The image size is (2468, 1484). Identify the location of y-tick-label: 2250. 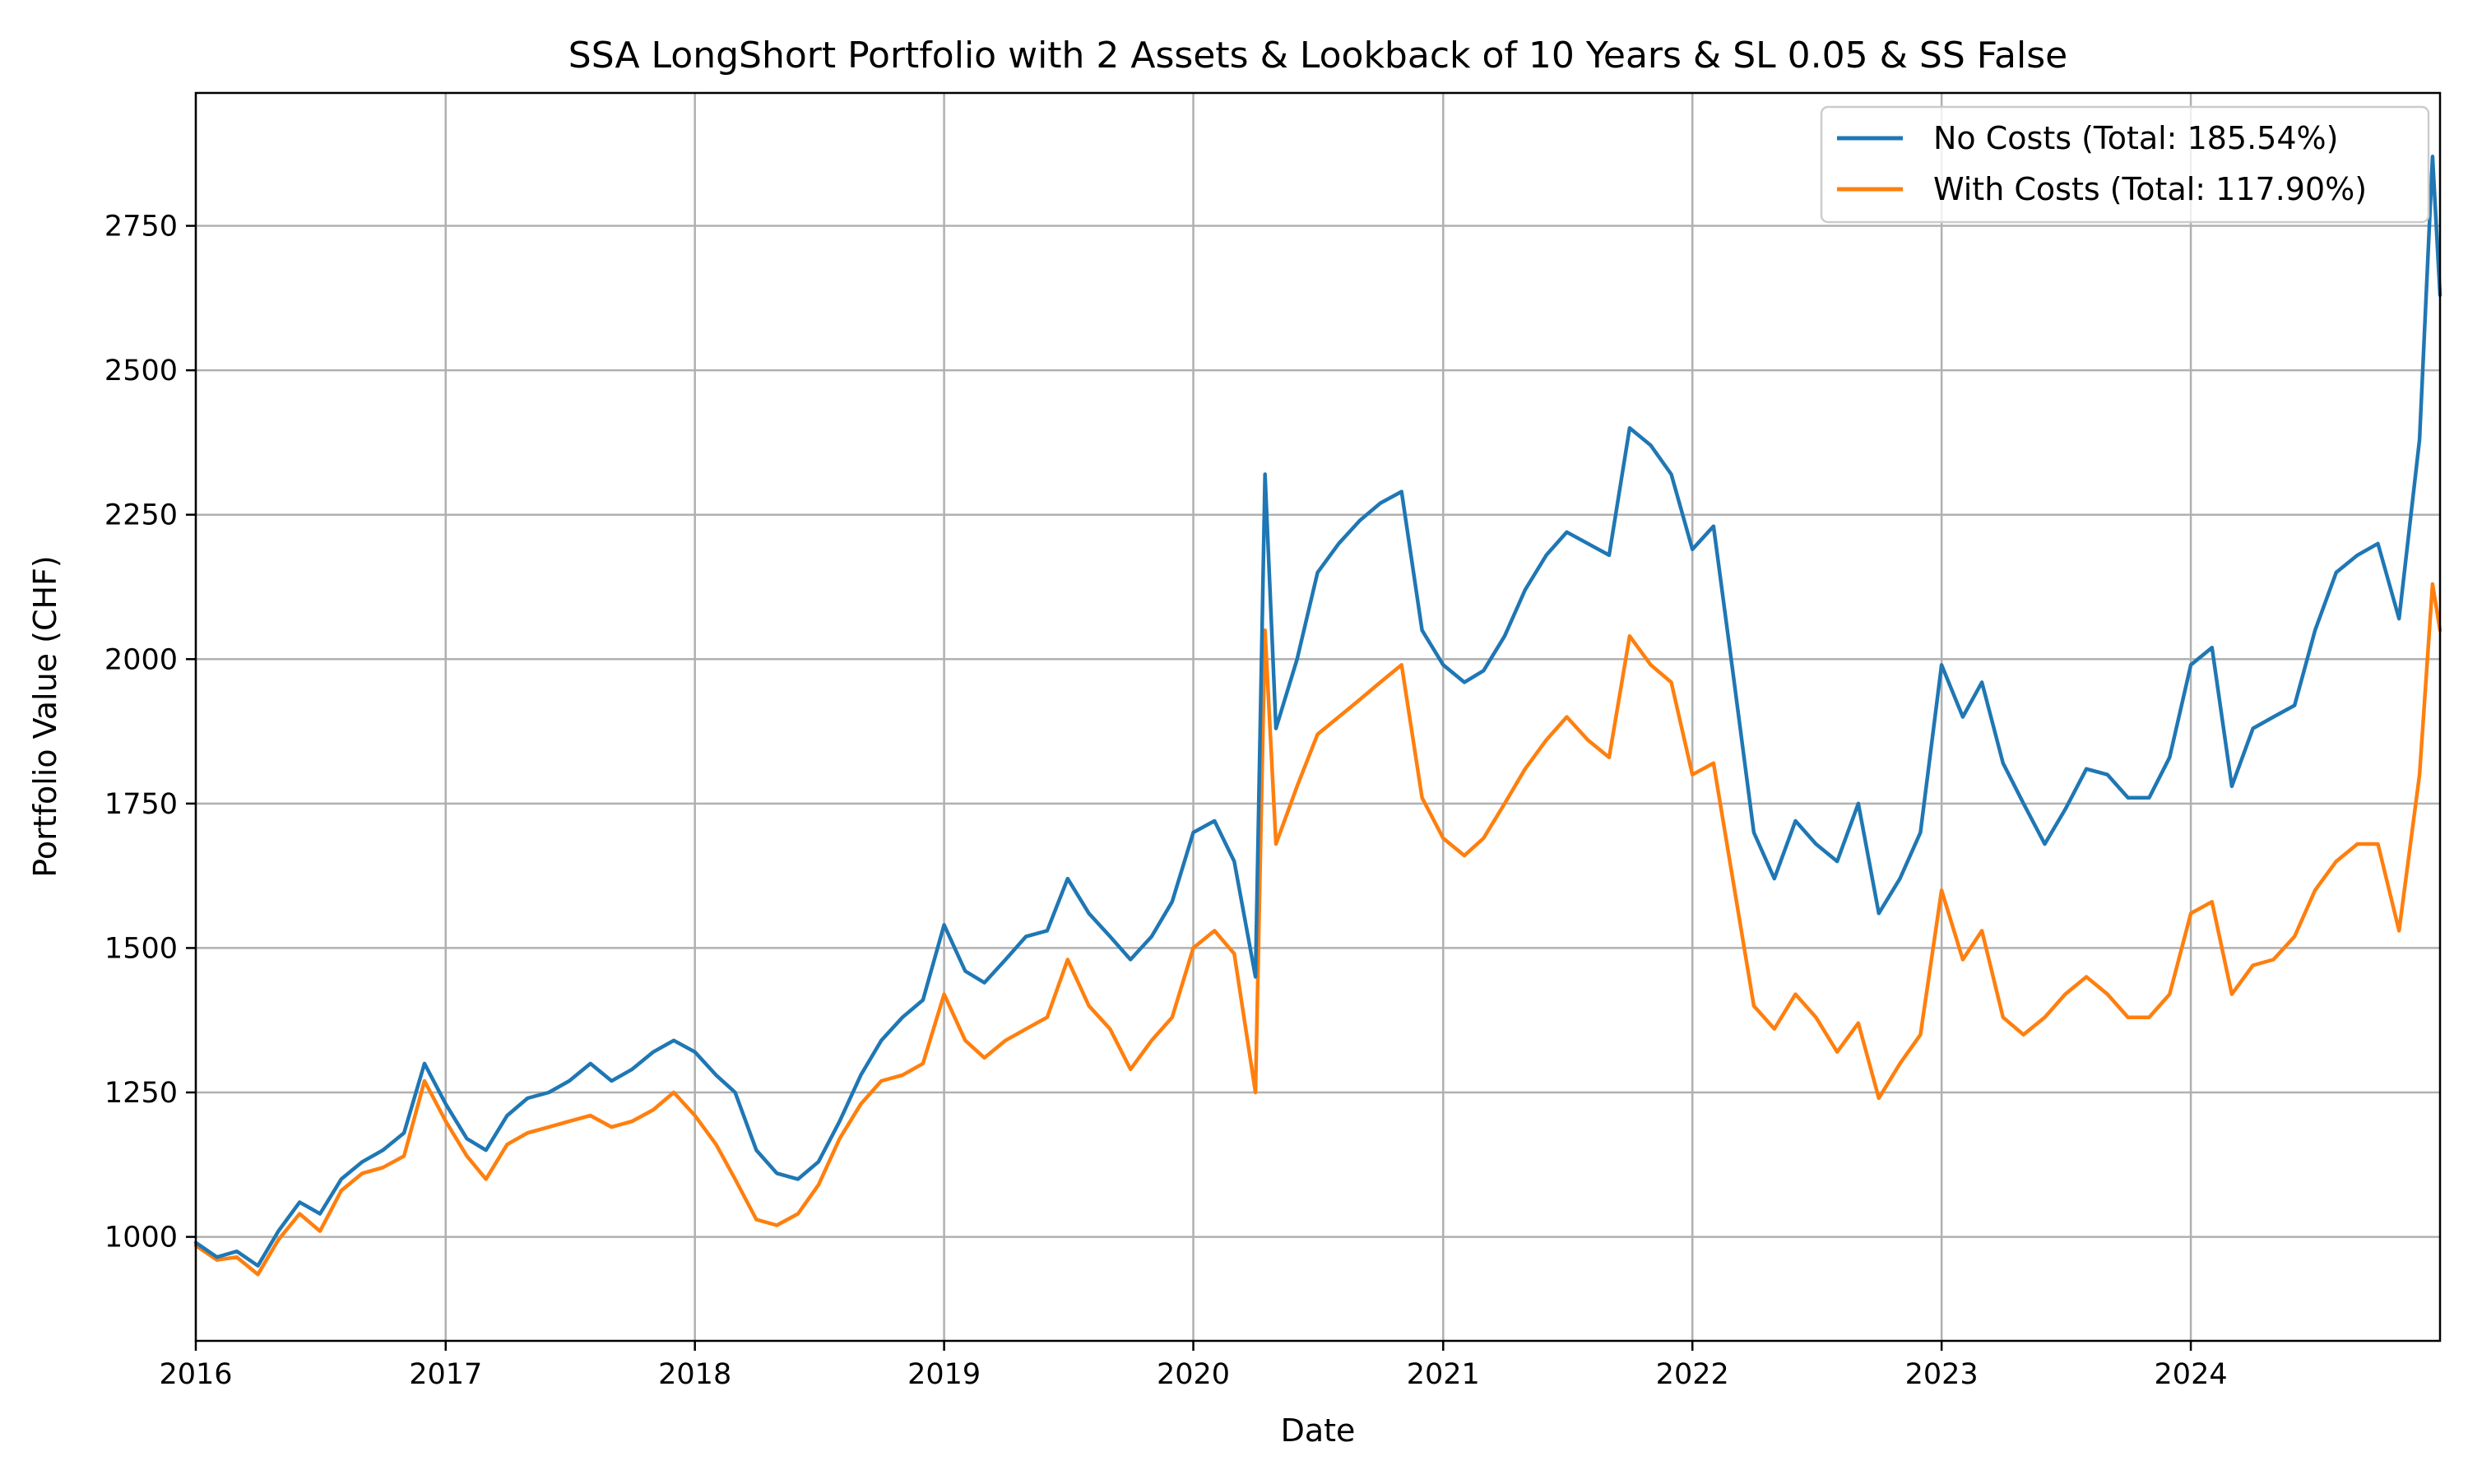
(141, 515).